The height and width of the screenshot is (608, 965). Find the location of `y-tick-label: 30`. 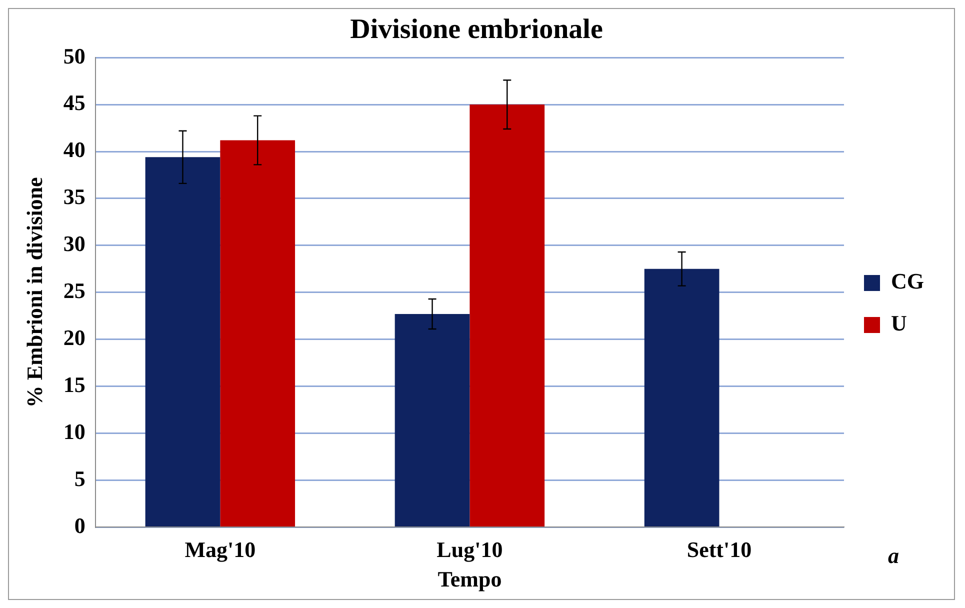

y-tick-label: 30 is located at coordinates (74, 243).